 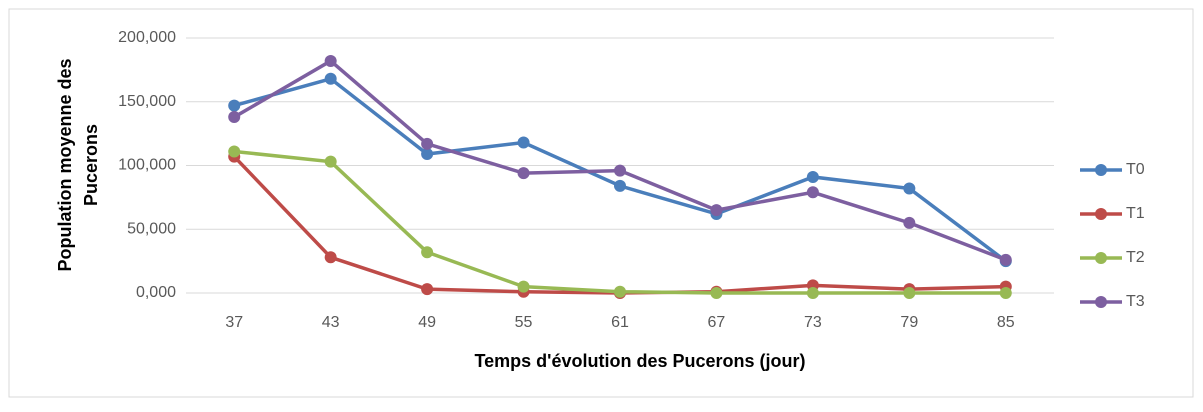 I want to click on legend-label: T1, so click(x=1135, y=213).